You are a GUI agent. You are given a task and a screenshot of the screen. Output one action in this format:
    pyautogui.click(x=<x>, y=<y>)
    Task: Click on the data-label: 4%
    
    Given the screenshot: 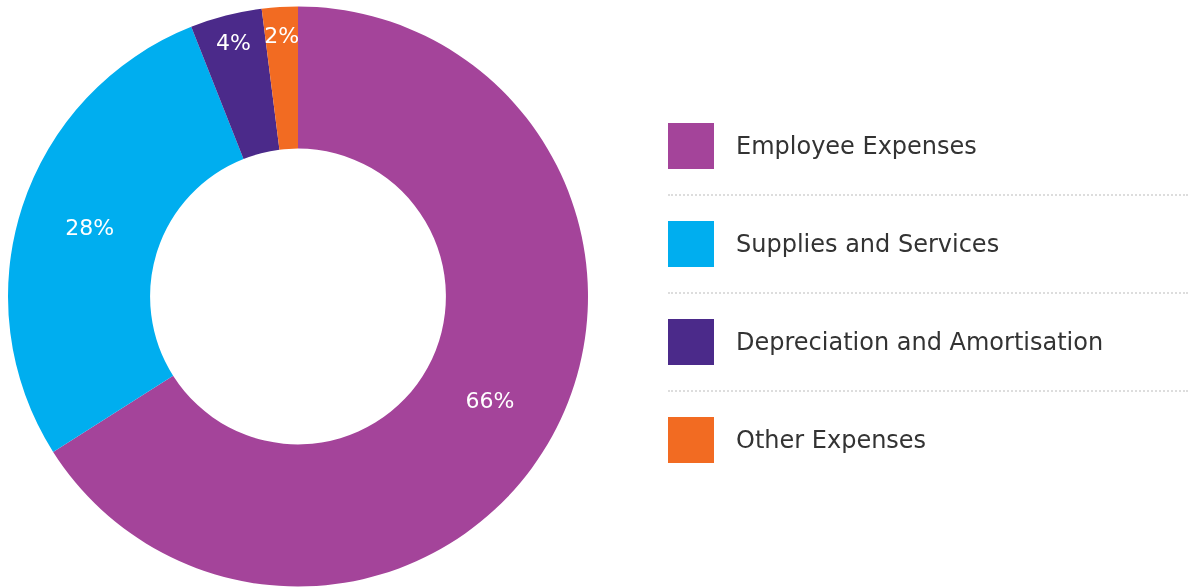 What is the action you would take?
    pyautogui.click(x=233, y=43)
    